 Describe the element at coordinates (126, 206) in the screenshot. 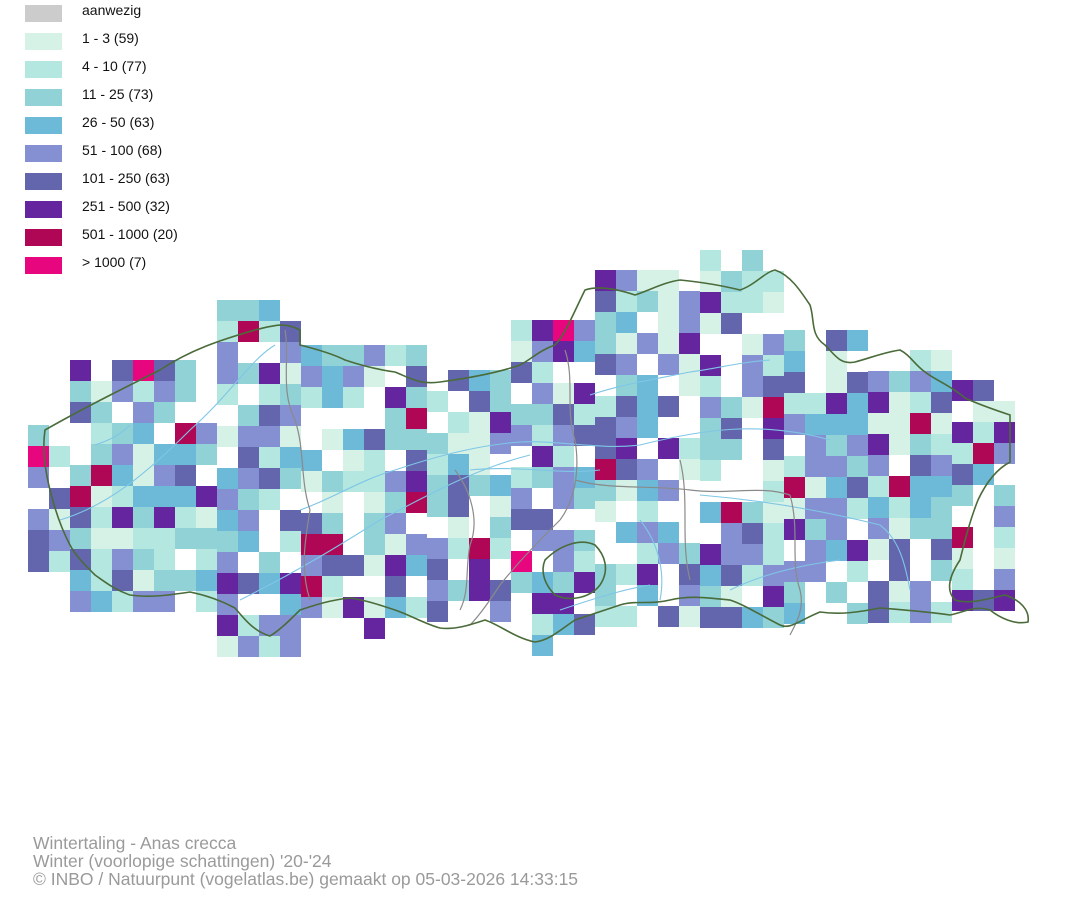

I see `legend-label: 251 - 500 (32)` at that location.